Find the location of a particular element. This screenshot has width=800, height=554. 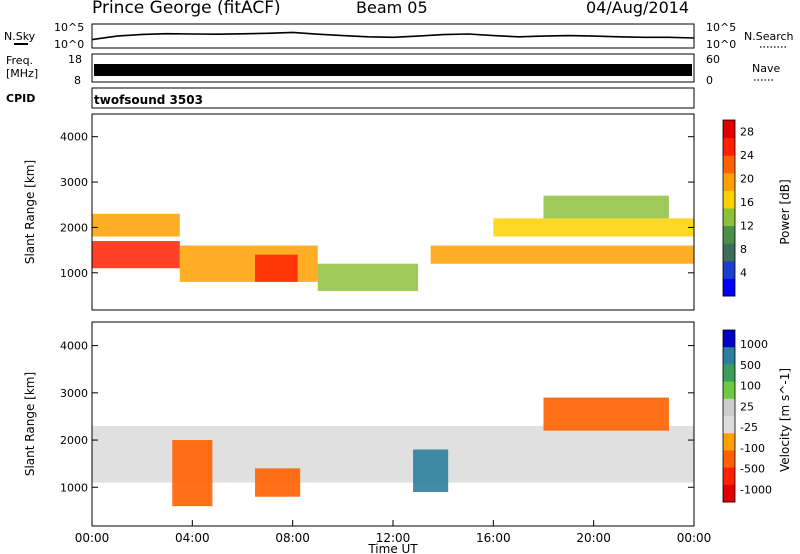

power-cbar-tick: 12 is located at coordinates (747, 226).